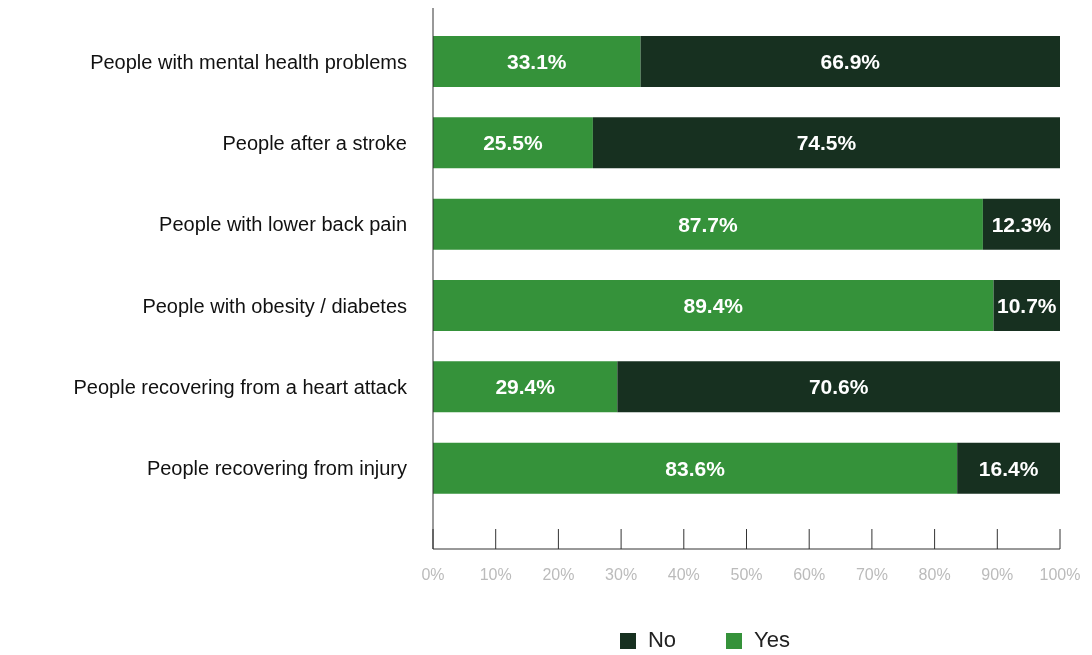 The width and height of the screenshot is (1092, 655). Describe the element at coordinates (283, 224) in the screenshot. I see `y-tick-label: People with lower back pain` at that location.